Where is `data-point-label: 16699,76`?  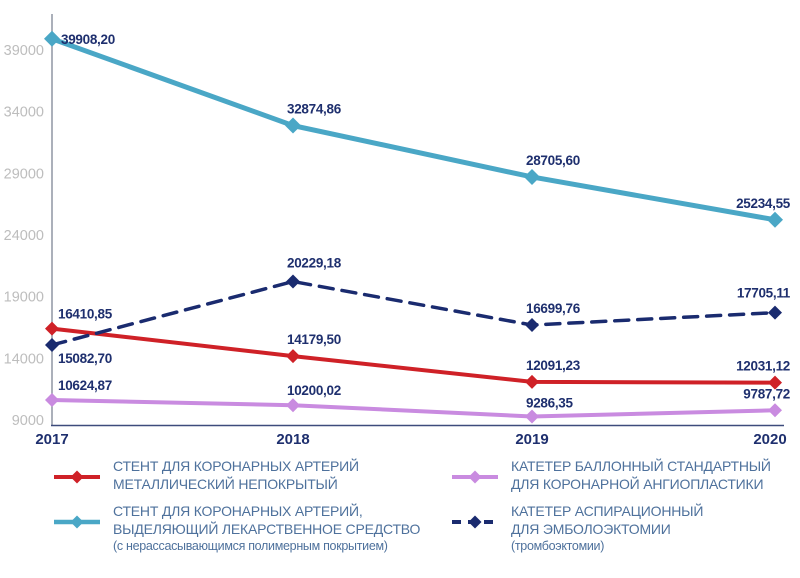
data-point-label: 16699,76 is located at coordinates (553, 308).